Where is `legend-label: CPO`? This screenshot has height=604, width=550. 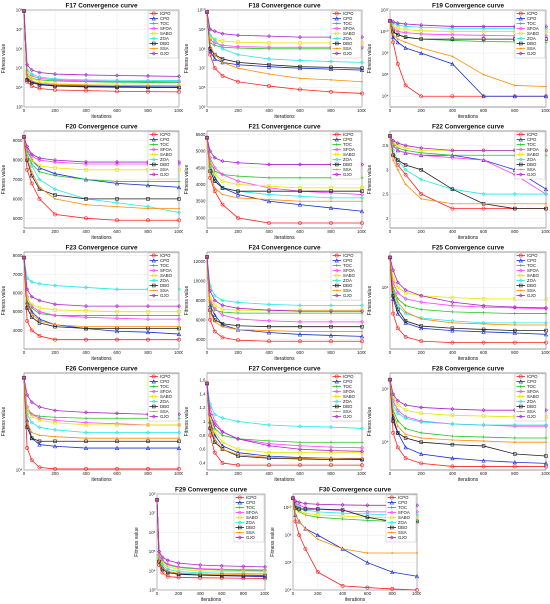 legend-label: CPO is located at coordinates (532, 139).